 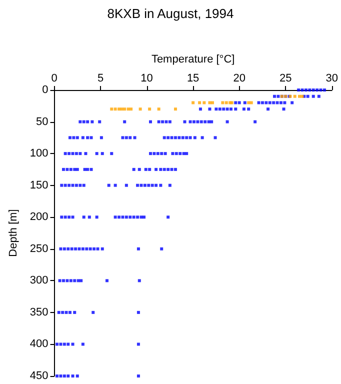 I want to click on y-tick-label: 100, so click(x=39, y=154).